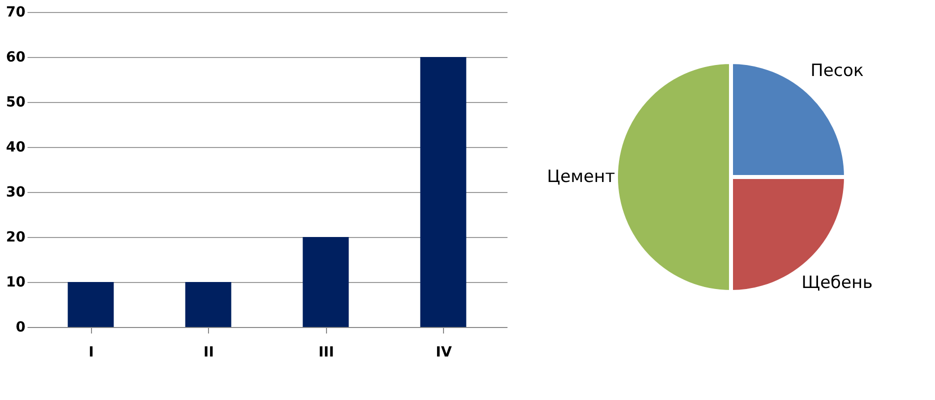 Image resolution: width=935 pixels, height=400 pixels. I want to click on y-tick-label: 10, so click(16, 282).